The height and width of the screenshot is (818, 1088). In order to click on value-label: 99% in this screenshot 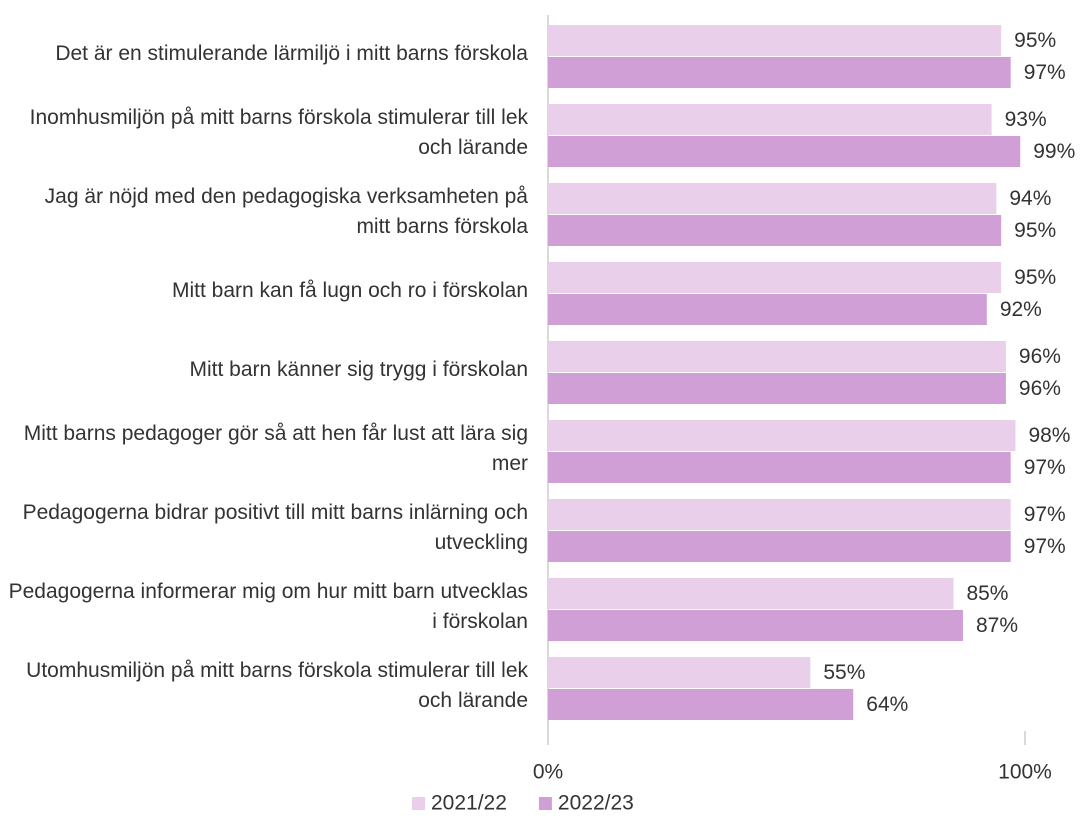, I will do `click(1054, 151)`.